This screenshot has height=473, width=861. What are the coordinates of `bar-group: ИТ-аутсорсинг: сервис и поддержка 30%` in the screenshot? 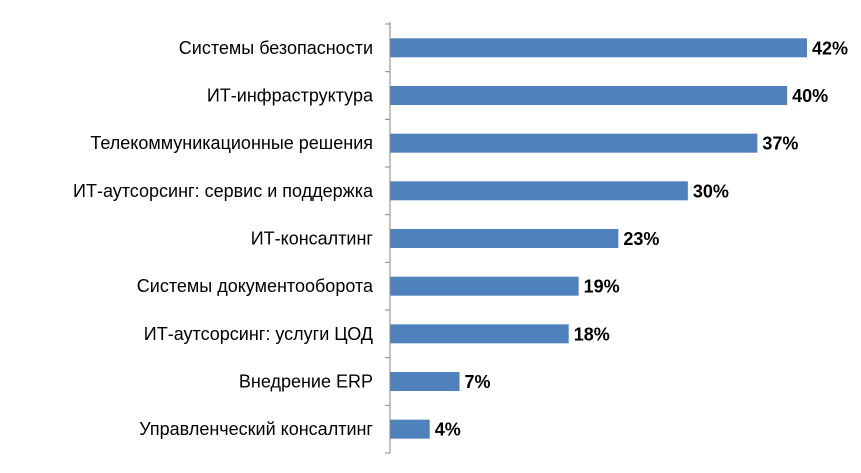 It's located at (401, 191).